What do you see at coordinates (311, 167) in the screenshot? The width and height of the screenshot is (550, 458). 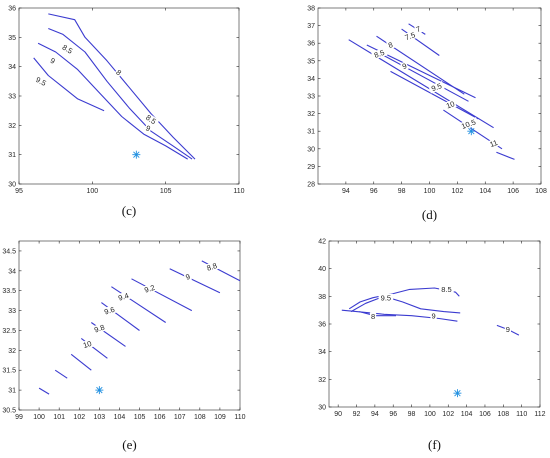 I see `y-tick-label: 29` at bounding box center [311, 167].